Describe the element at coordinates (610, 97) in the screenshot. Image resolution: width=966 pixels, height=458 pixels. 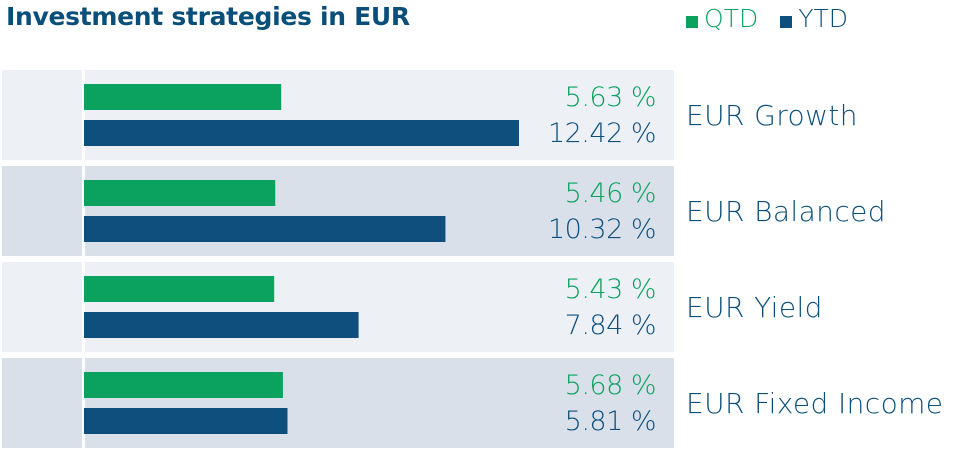
I see `data-label-qtd: 5.63 %` at that location.